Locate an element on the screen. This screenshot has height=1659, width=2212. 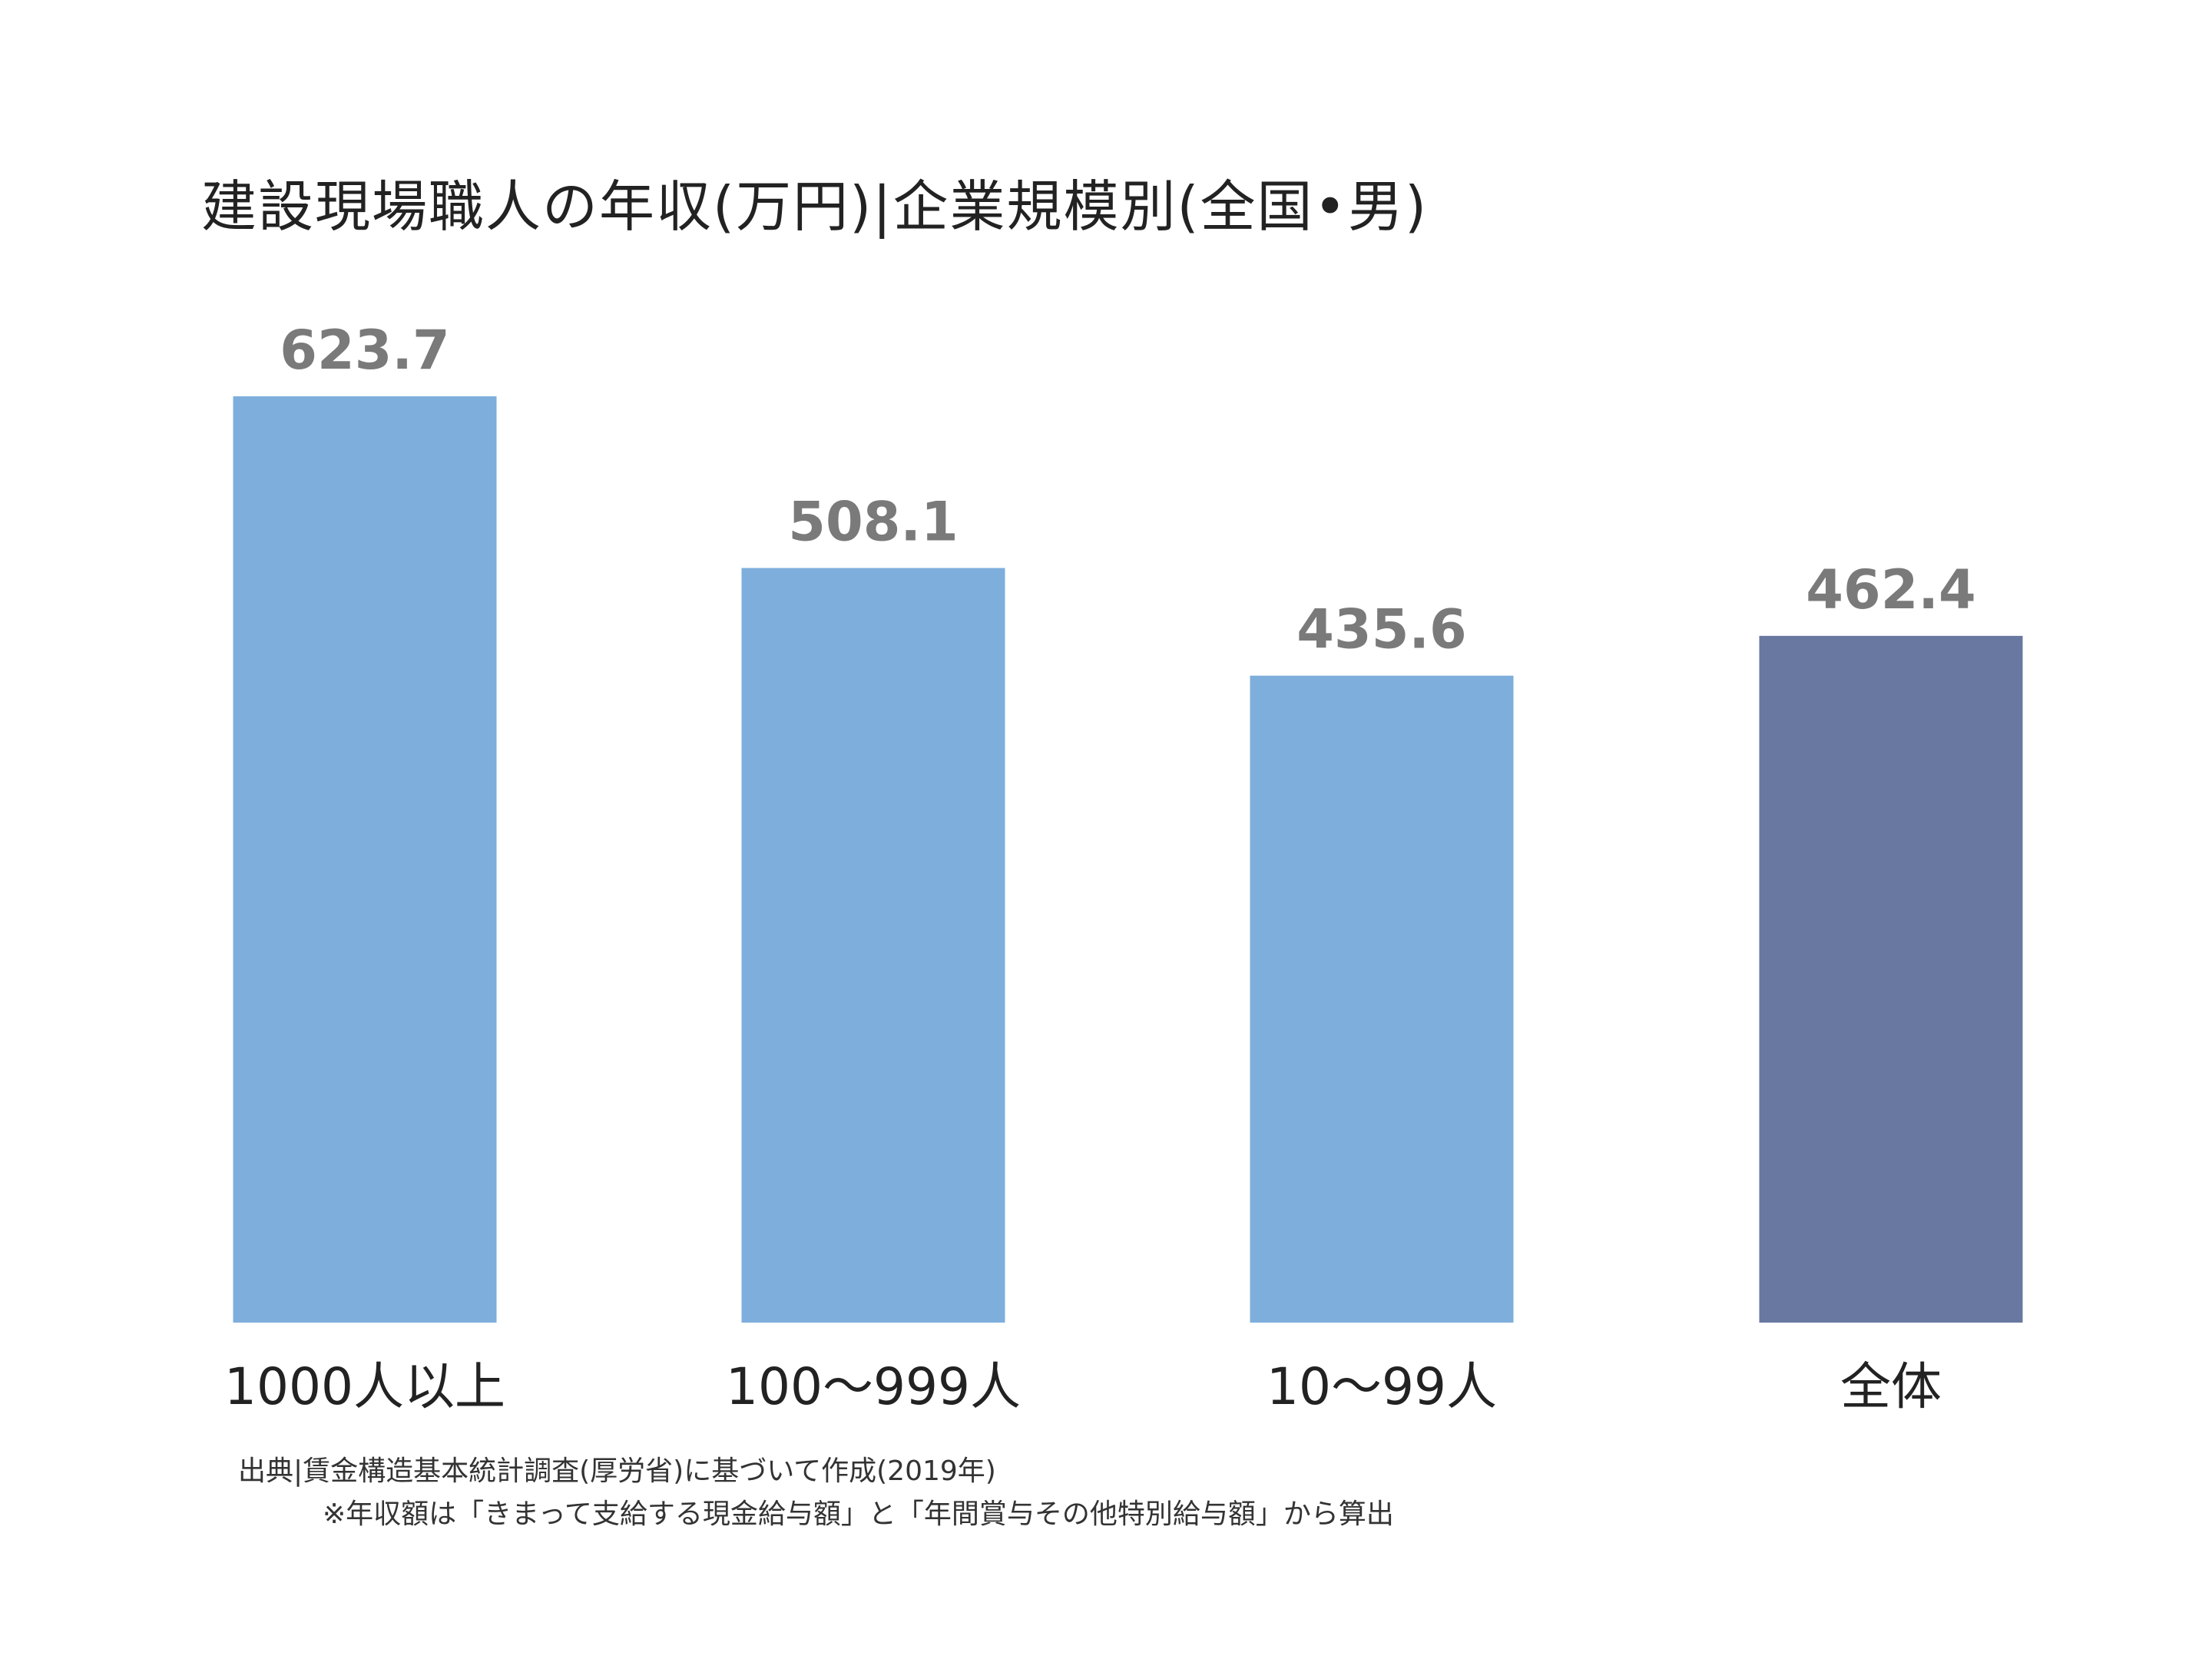
category-label-0: 1000人以上 is located at coordinates (365, 1387).